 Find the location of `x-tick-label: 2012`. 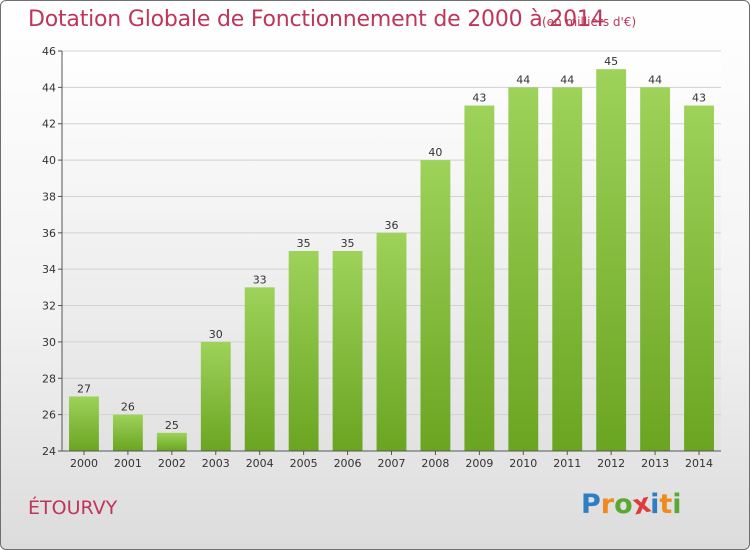

x-tick-label: 2012 is located at coordinates (611, 463).